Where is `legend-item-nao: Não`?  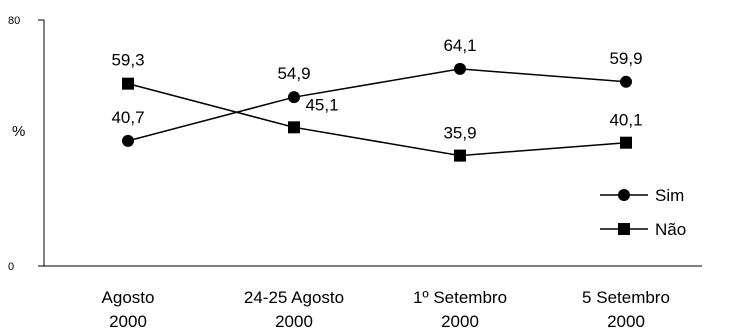
legend-item-nao: Não is located at coordinates (643, 229).